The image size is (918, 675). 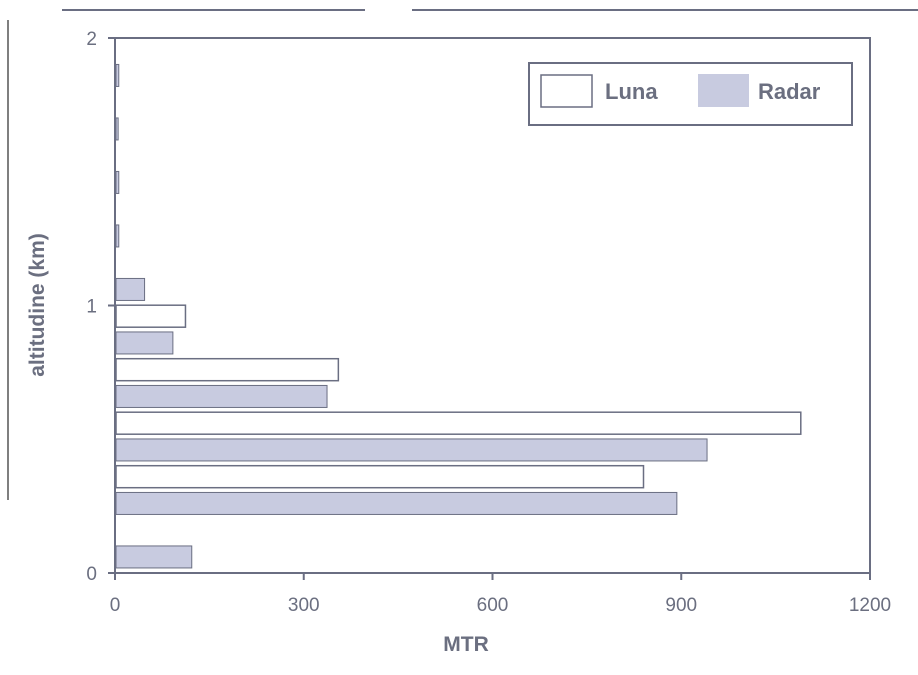 I want to click on x-tick-label-900: 900, so click(x=681, y=605).